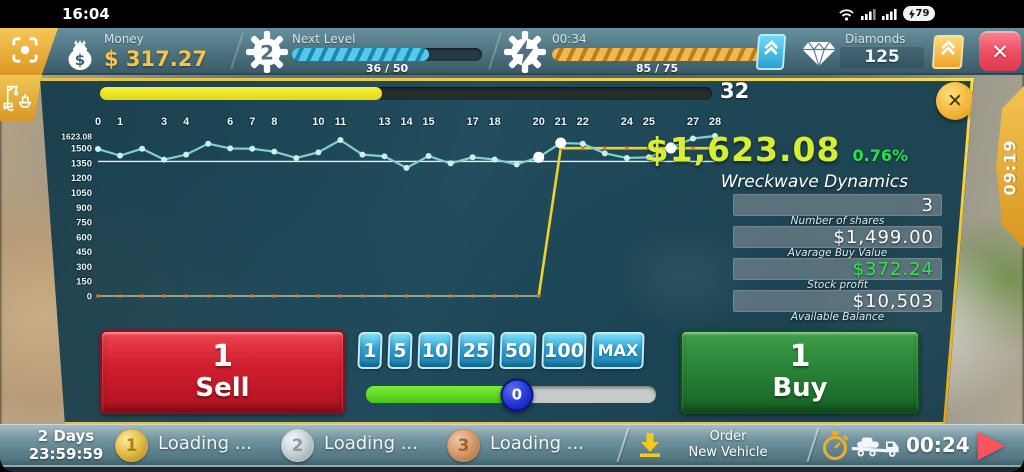 This screenshot has height=472, width=1024. I want to click on rank-1-coin-icon: 1, so click(131, 445).